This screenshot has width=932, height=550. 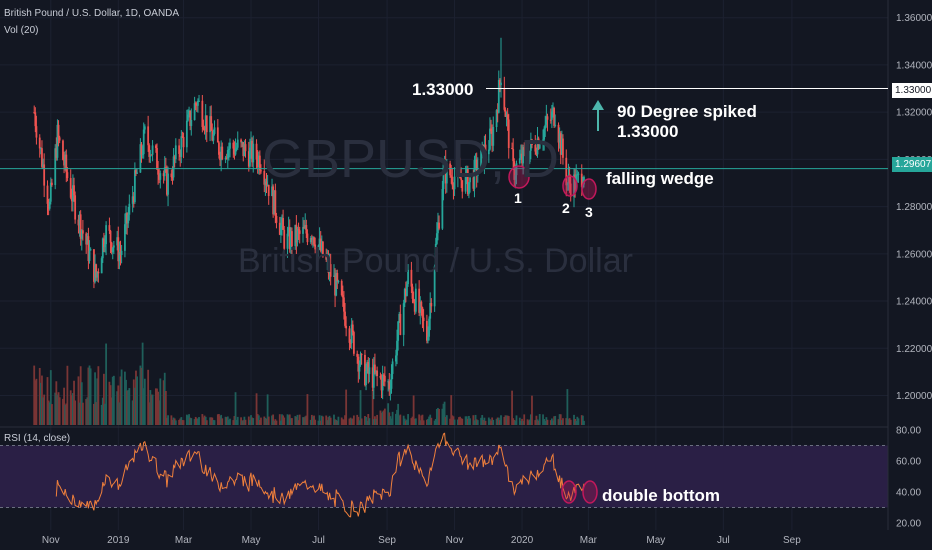 I want to click on wedge-marker, so click(x=519, y=177).